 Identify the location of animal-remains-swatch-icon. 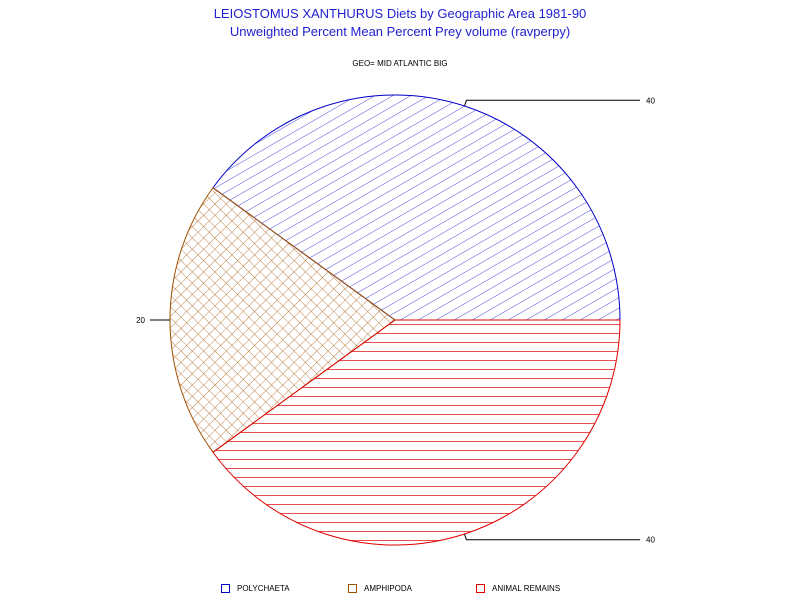
(480, 588).